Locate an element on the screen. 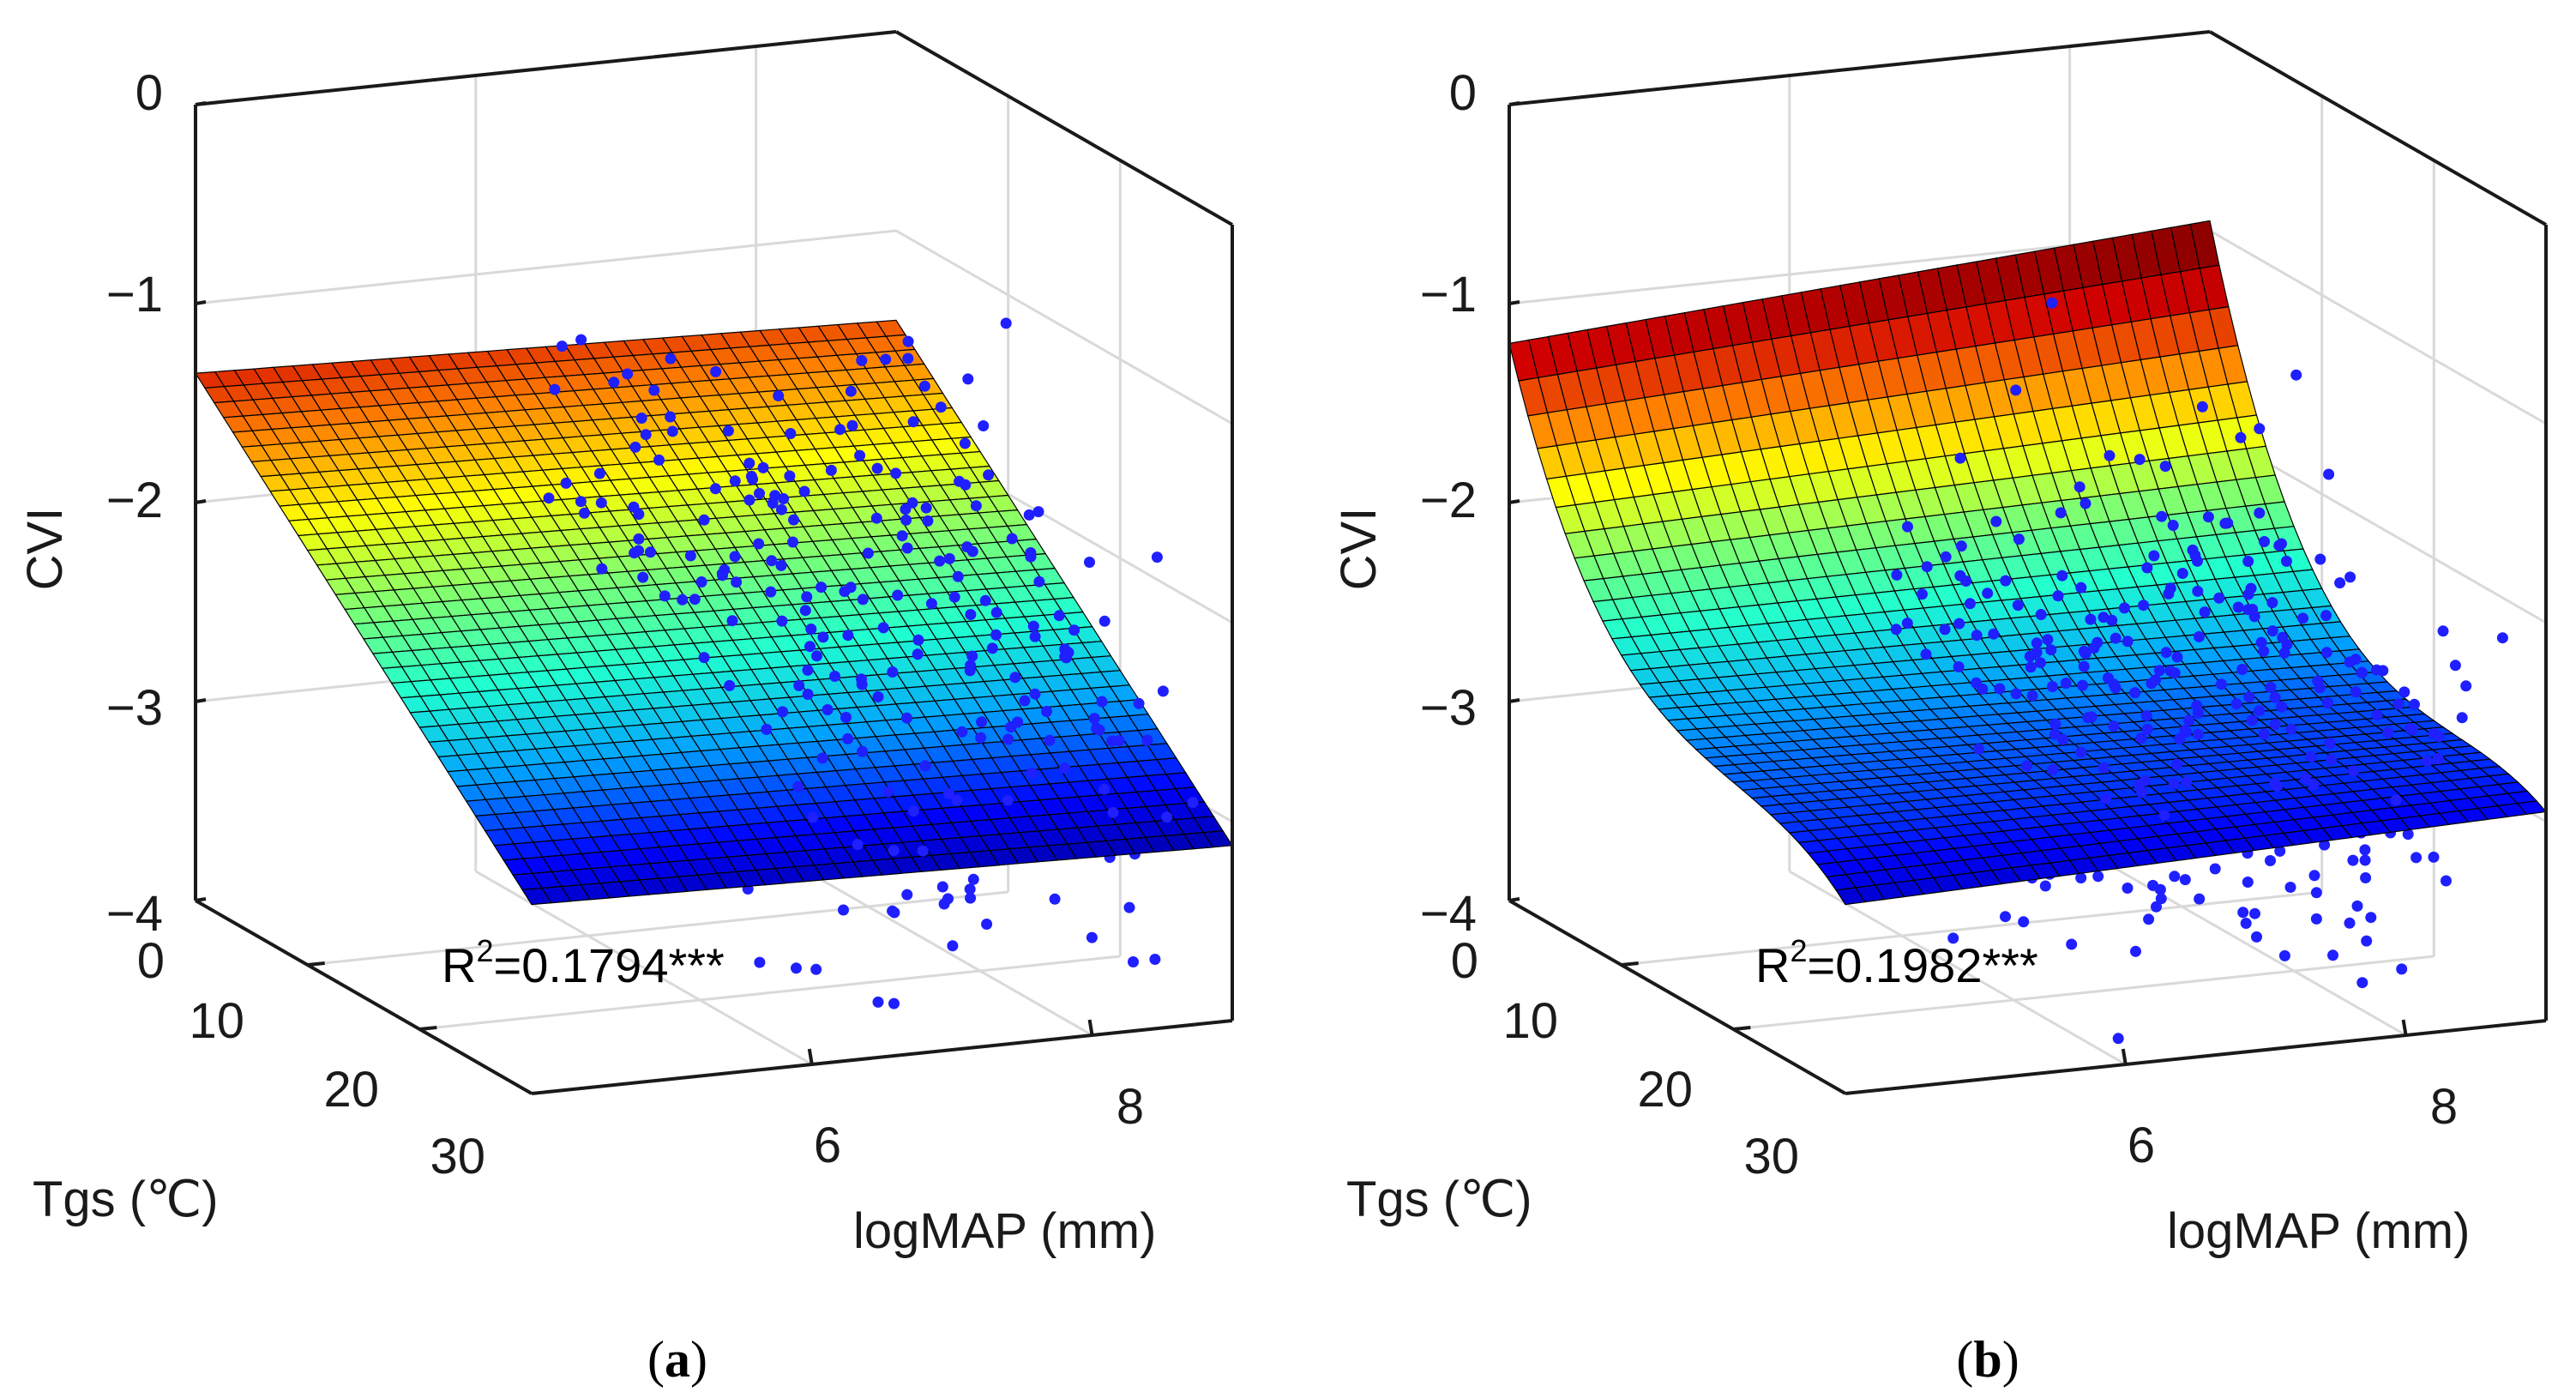 The width and height of the screenshot is (2576, 1392). x-tick: 0 is located at coordinates (1464, 961).